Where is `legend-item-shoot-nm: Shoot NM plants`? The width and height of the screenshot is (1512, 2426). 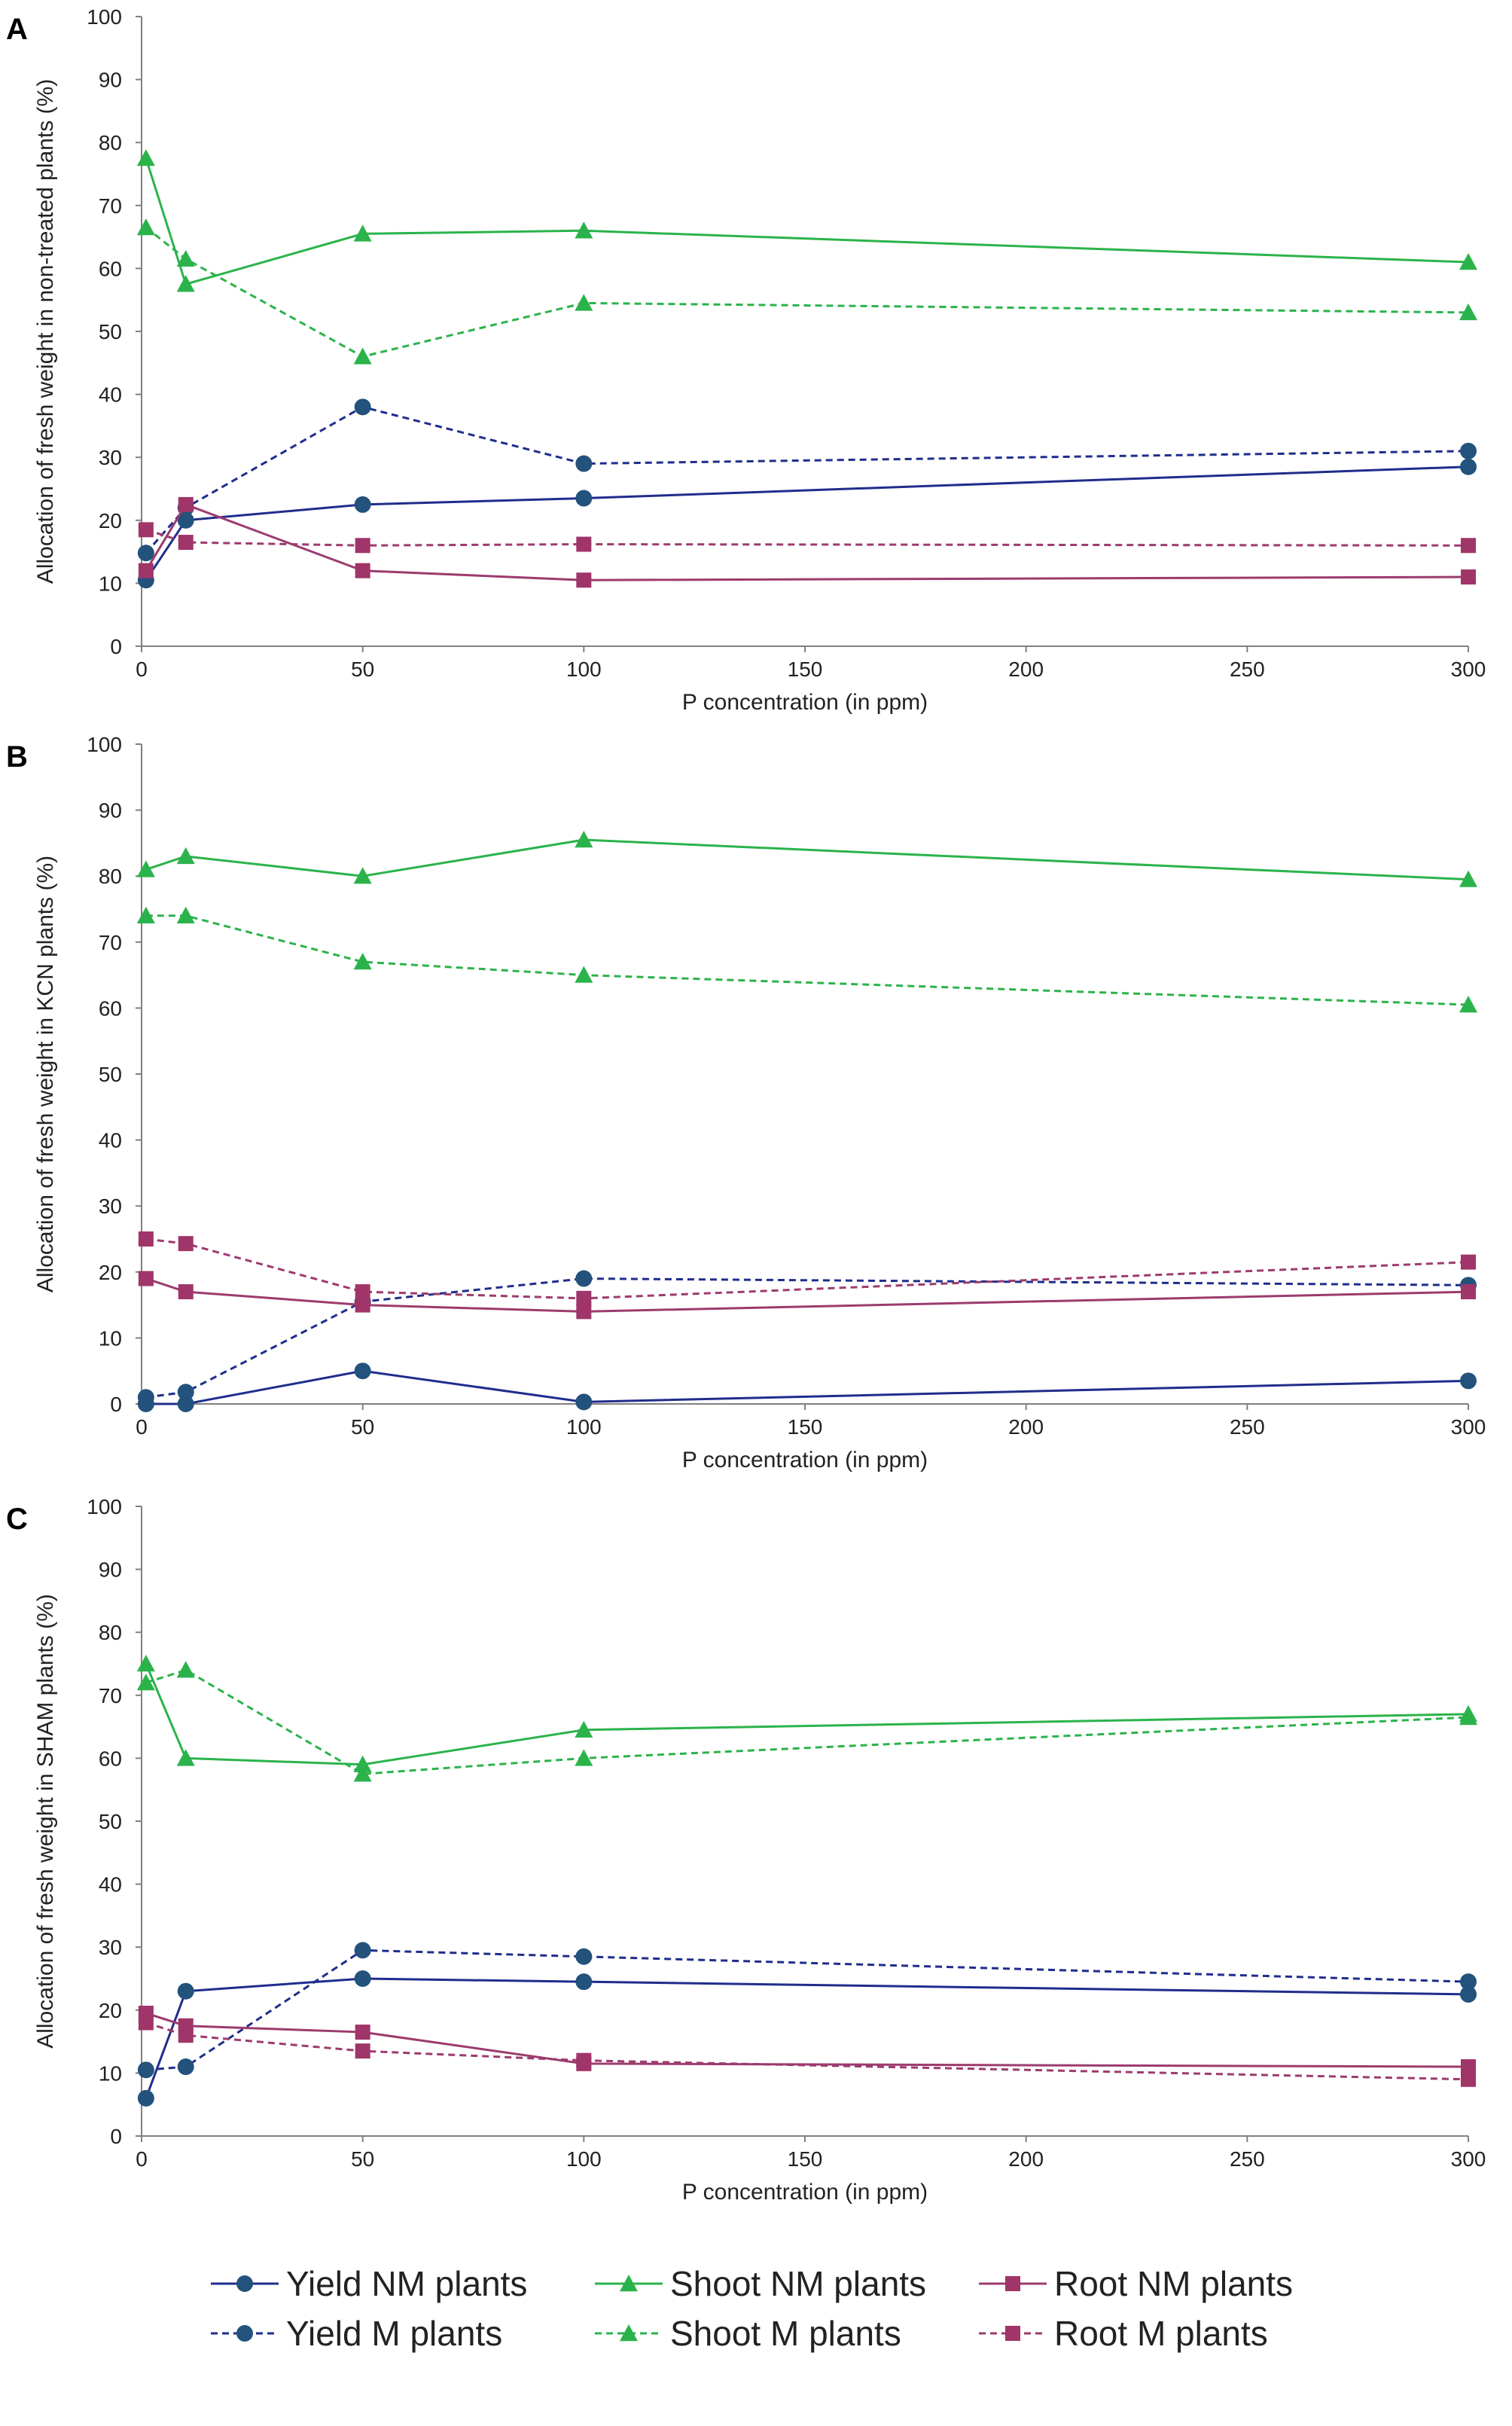
legend-item-shoot-nm: Shoot NM plants is located at coordinates (761, 2284).